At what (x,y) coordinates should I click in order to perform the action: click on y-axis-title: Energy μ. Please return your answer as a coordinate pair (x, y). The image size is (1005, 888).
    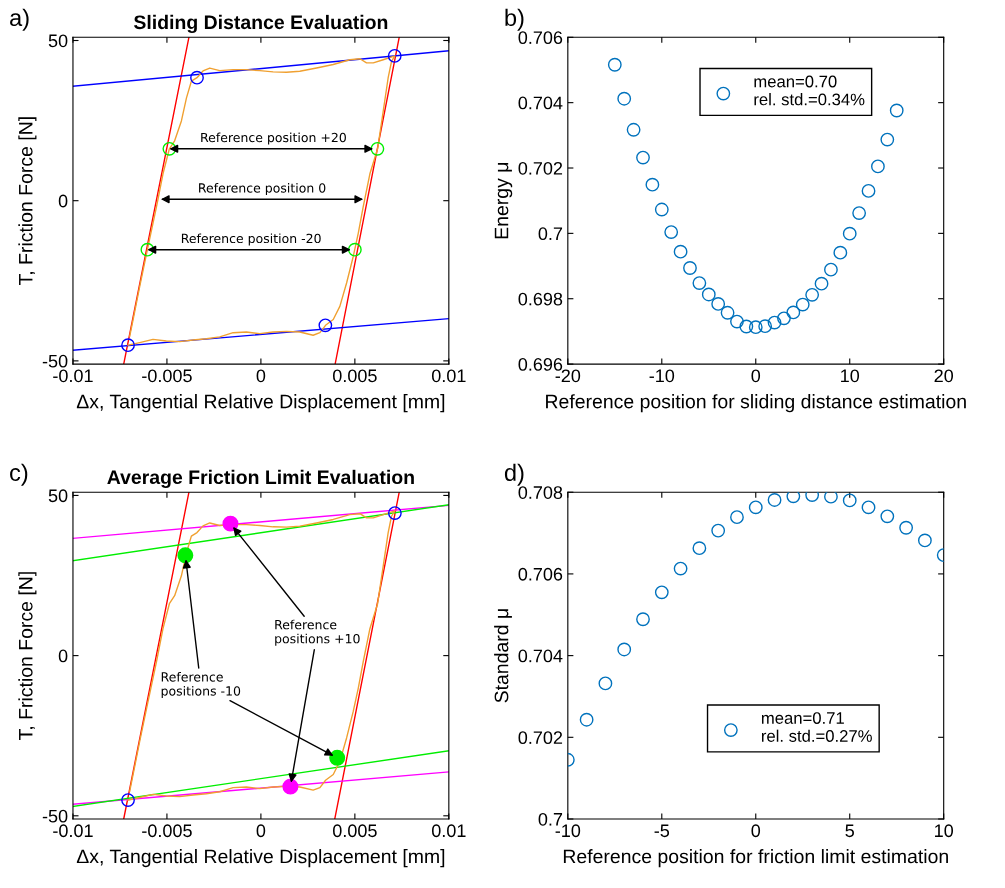
    Looking at the image, I should click on (503, 201).